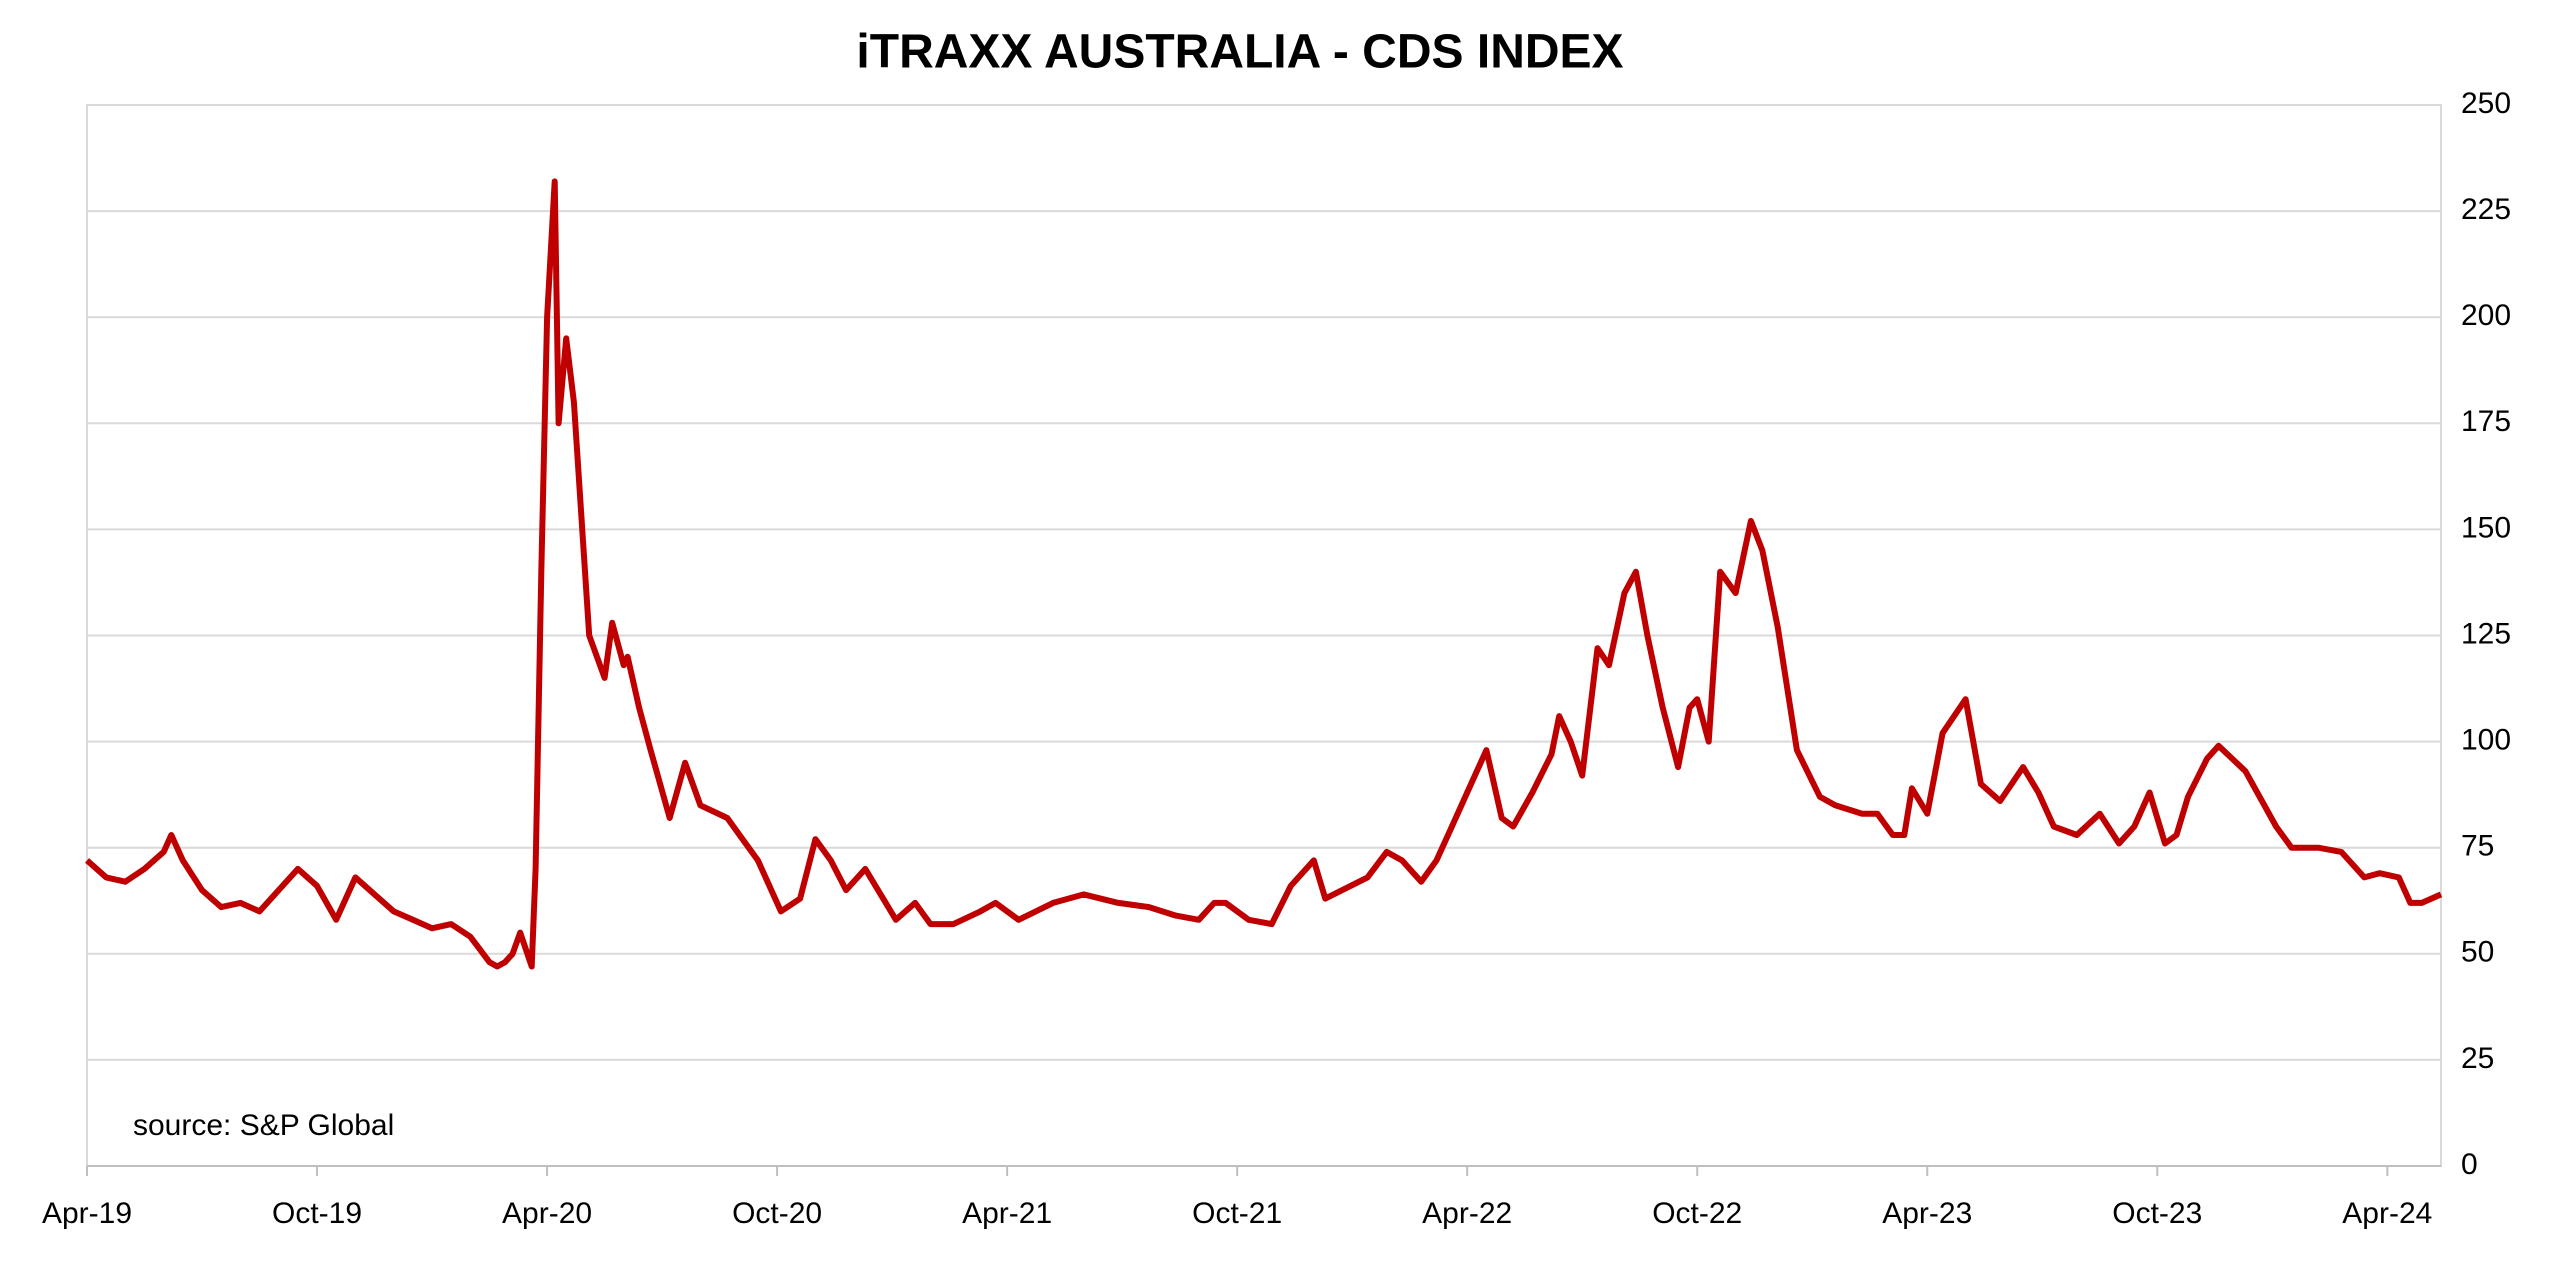  What do you see at coordinates (2486, 103) in the screenshot?
I see `y-tick-label: 250` at bounding box center [2486, 103].